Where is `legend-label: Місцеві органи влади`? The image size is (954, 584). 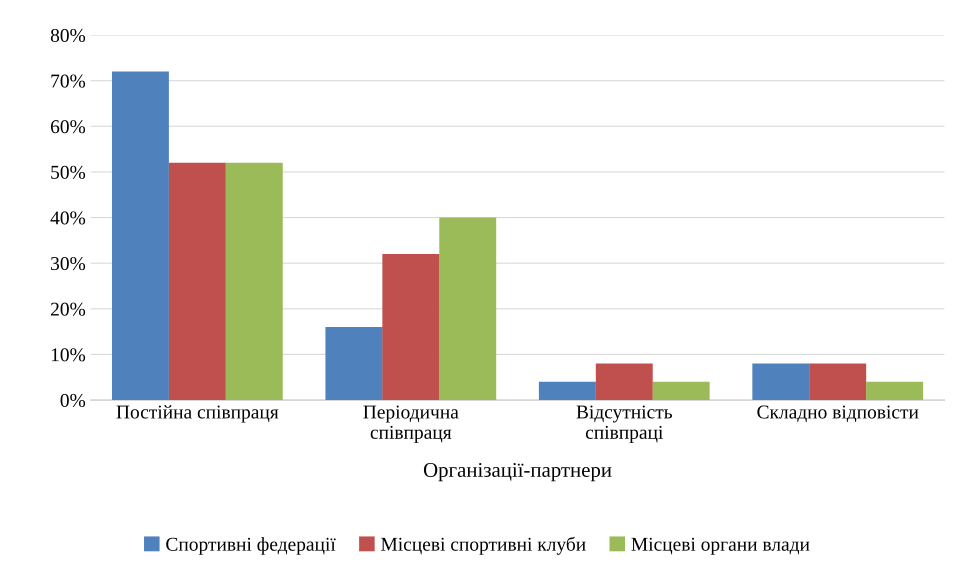 legend-label: Місцеві органи влади is located at coordinates (720, 546).